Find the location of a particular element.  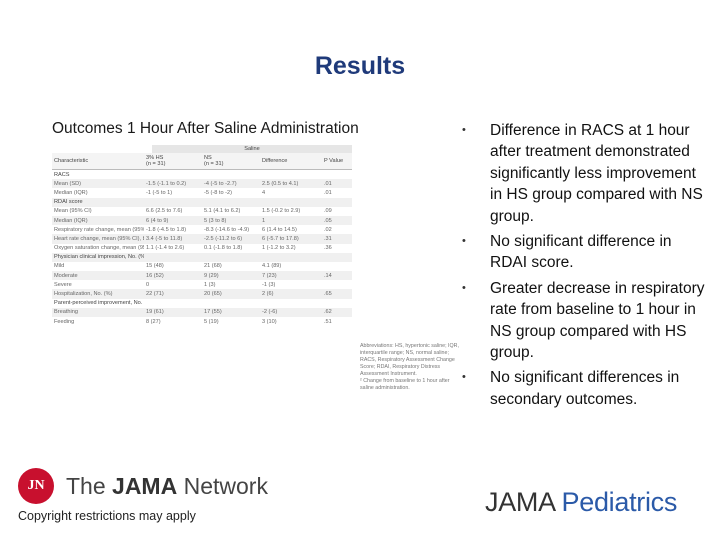

table-cell: 1.5 (-0.2 to 2.9) is located at coordinates (281, 211).